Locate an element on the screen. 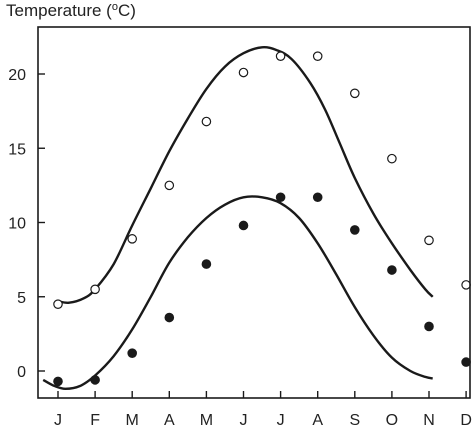  title-degree-mark: o is located at coordinates (114, 7).